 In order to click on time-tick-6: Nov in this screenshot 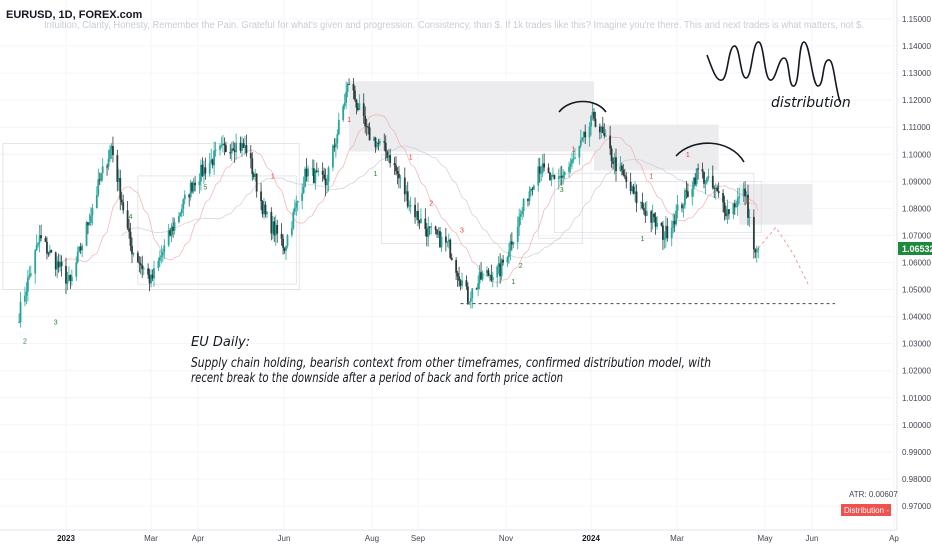, I will do `click(506, 538)`.